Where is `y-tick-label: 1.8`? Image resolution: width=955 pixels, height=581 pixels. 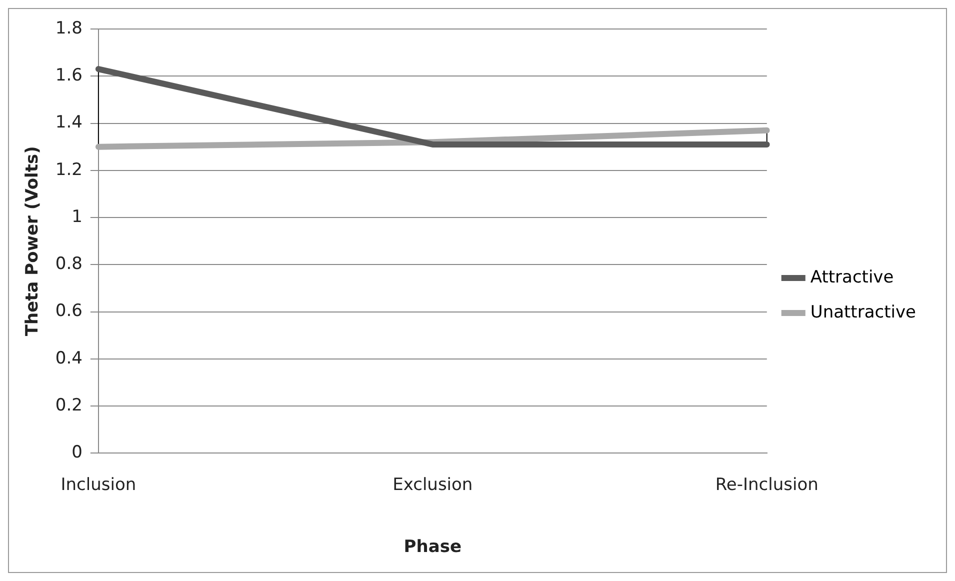
y-tick-label: 1.8 is located at coordinates (68, 28).